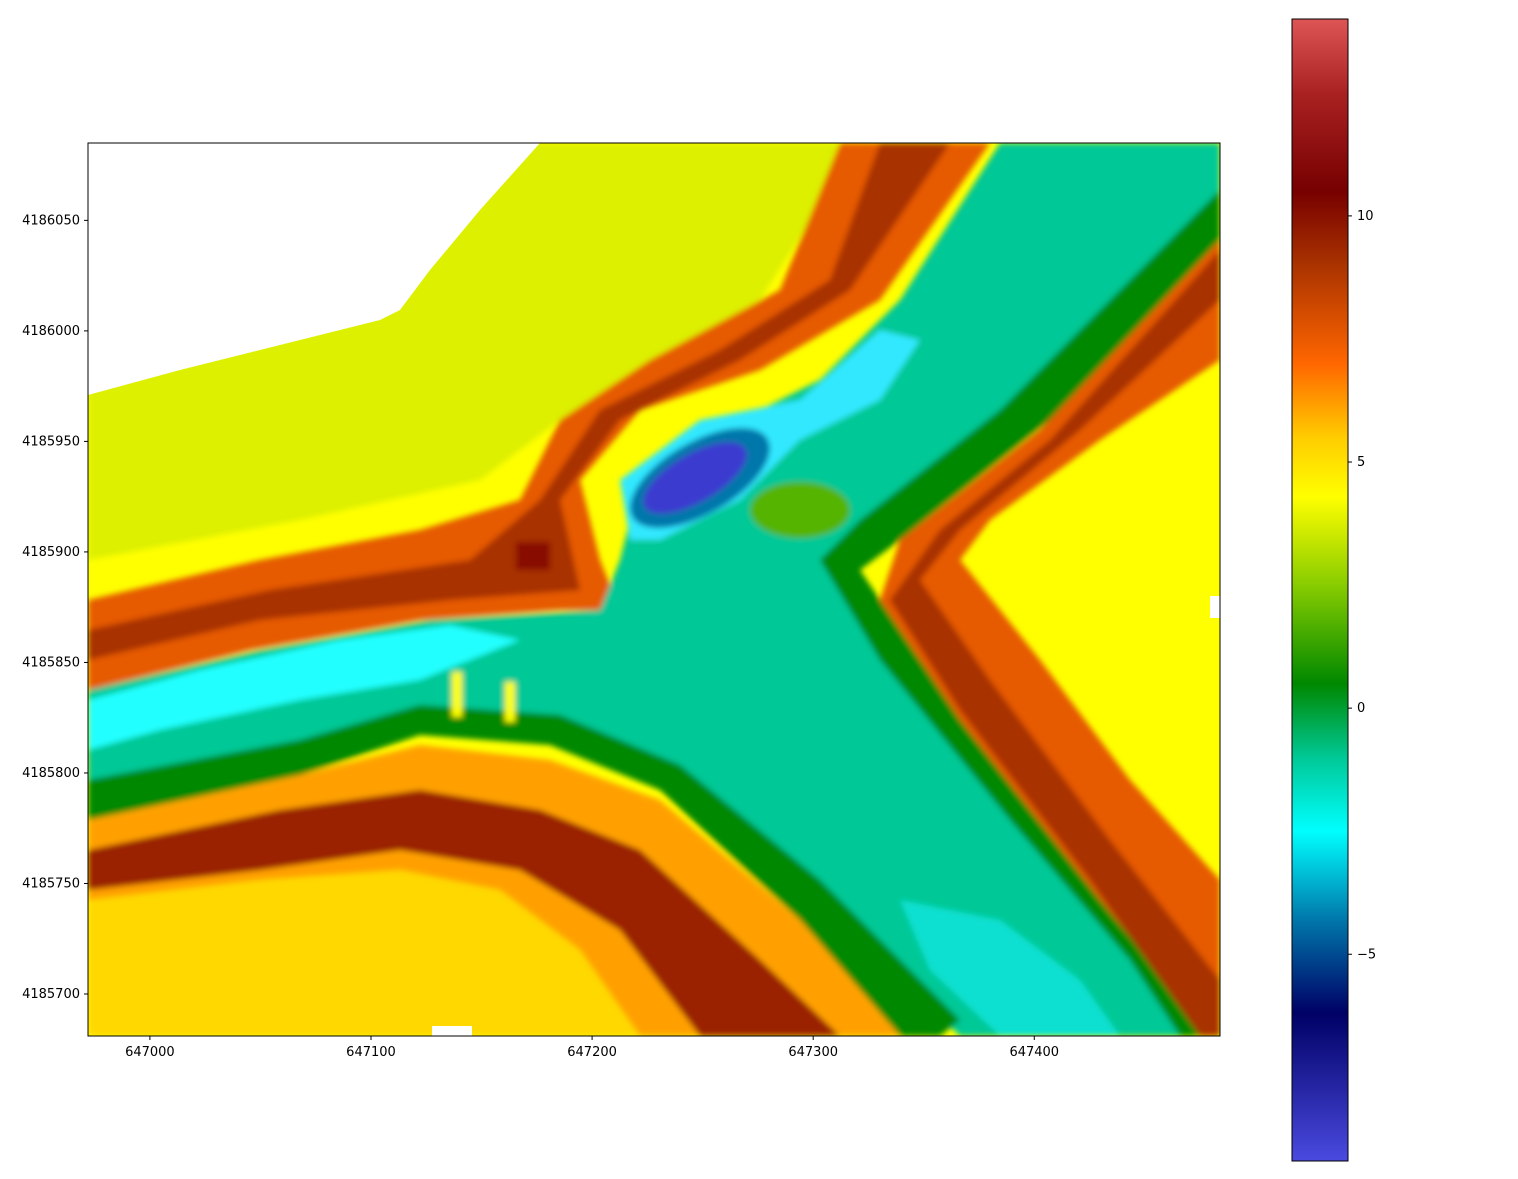 Image resolution: width=1518 pixels, height=1179 pixels. What do you see at coordinates (533, 556) in the screenshot?
I see `heatmap-region-dark-spot` at bounding box center [533, 556].